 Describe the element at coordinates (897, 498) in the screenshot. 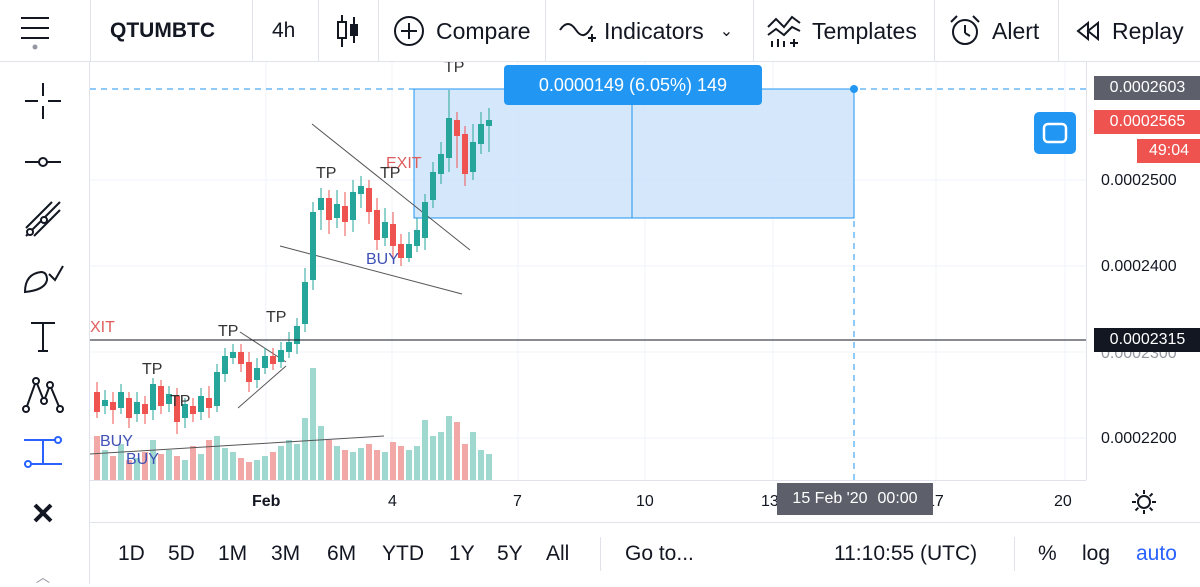

I see `crosshair-time: 00:00` at that location.